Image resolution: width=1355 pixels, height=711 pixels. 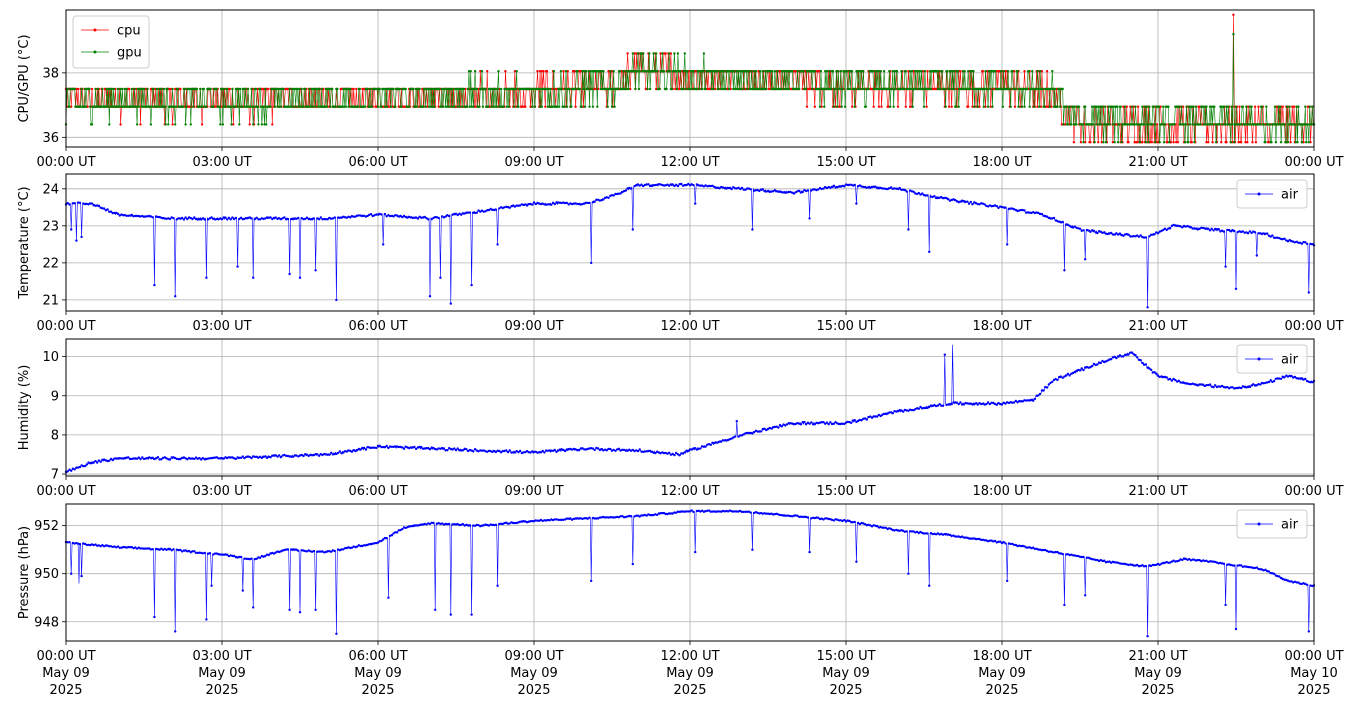 What do you see at coordinates (46, 526) in the screenshot?
I see `y-tick-label: 952` at bounding box center [46, 526].